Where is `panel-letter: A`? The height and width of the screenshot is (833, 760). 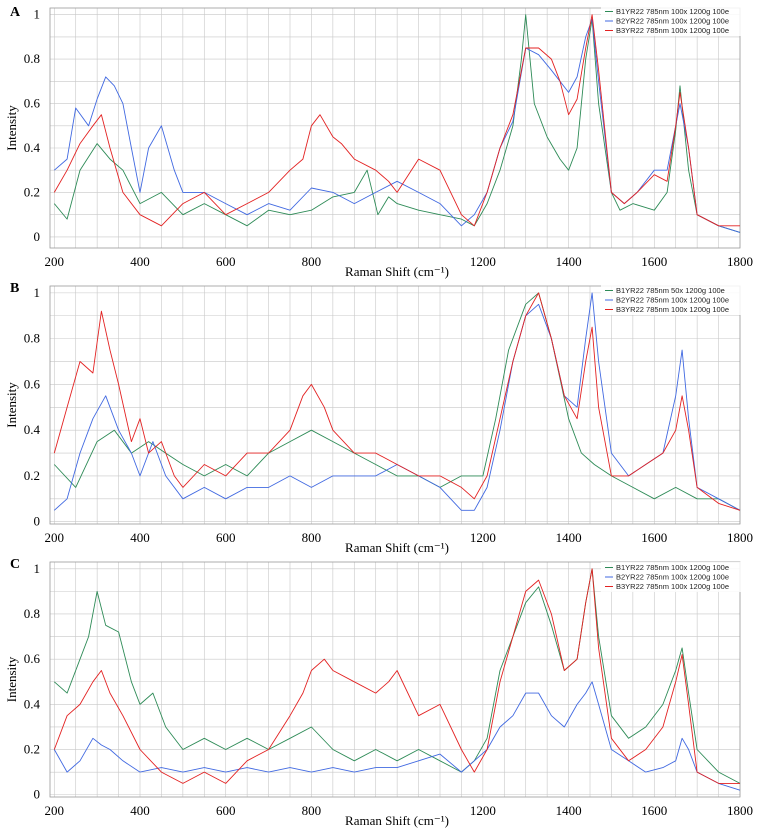 panel-letter: A is located at coordinates (15, 12).